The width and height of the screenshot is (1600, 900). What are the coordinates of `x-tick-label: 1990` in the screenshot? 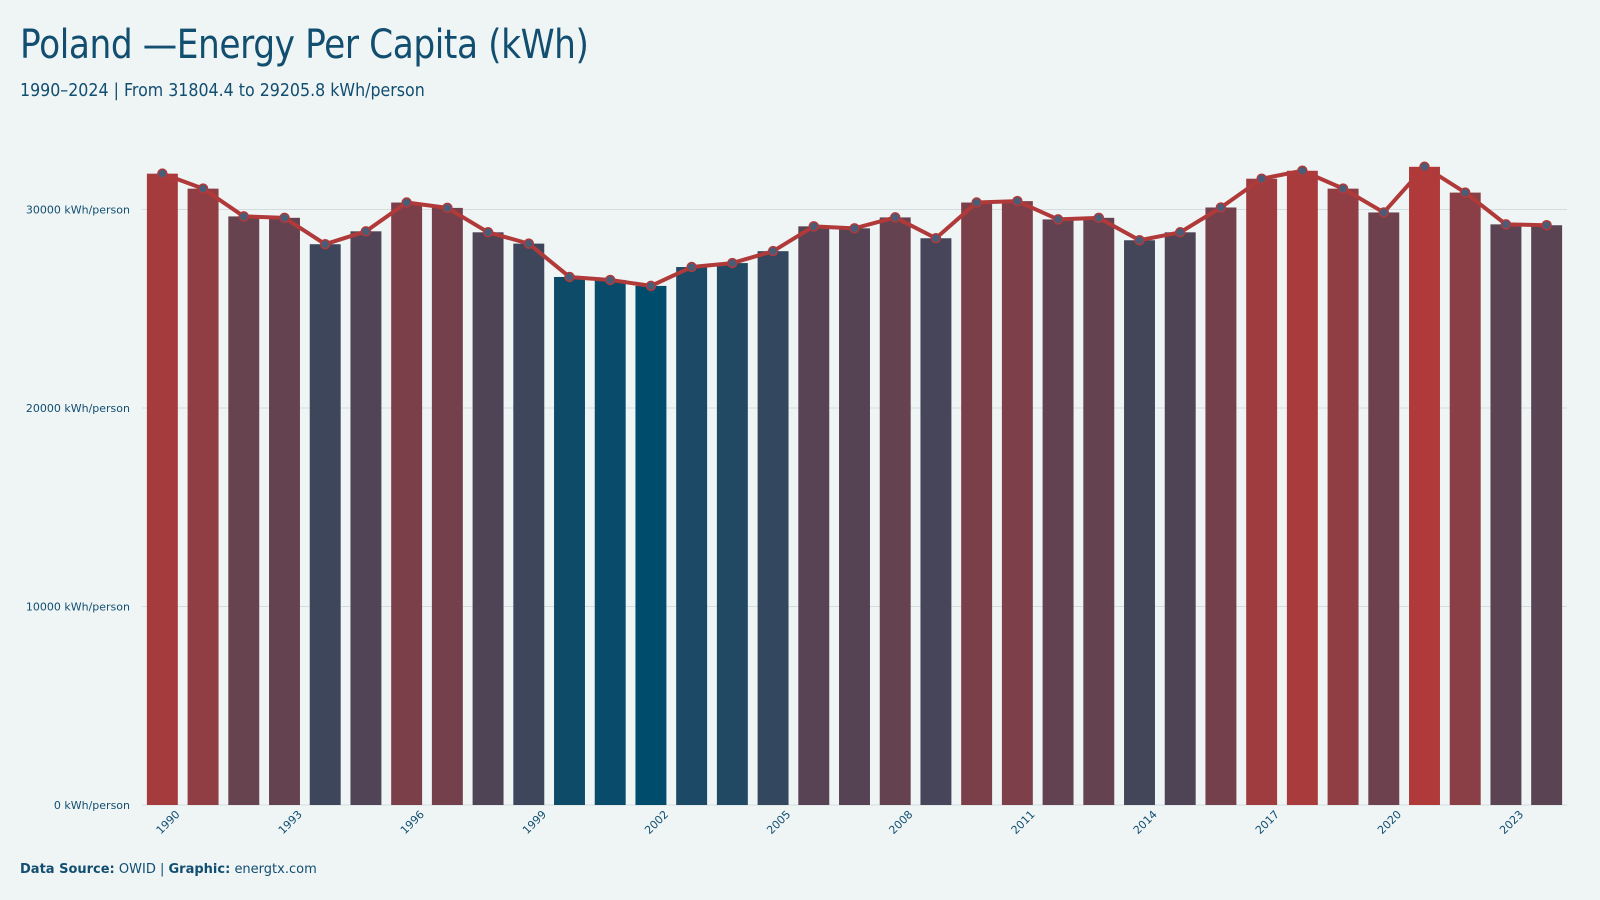 It's located at (168, 822).